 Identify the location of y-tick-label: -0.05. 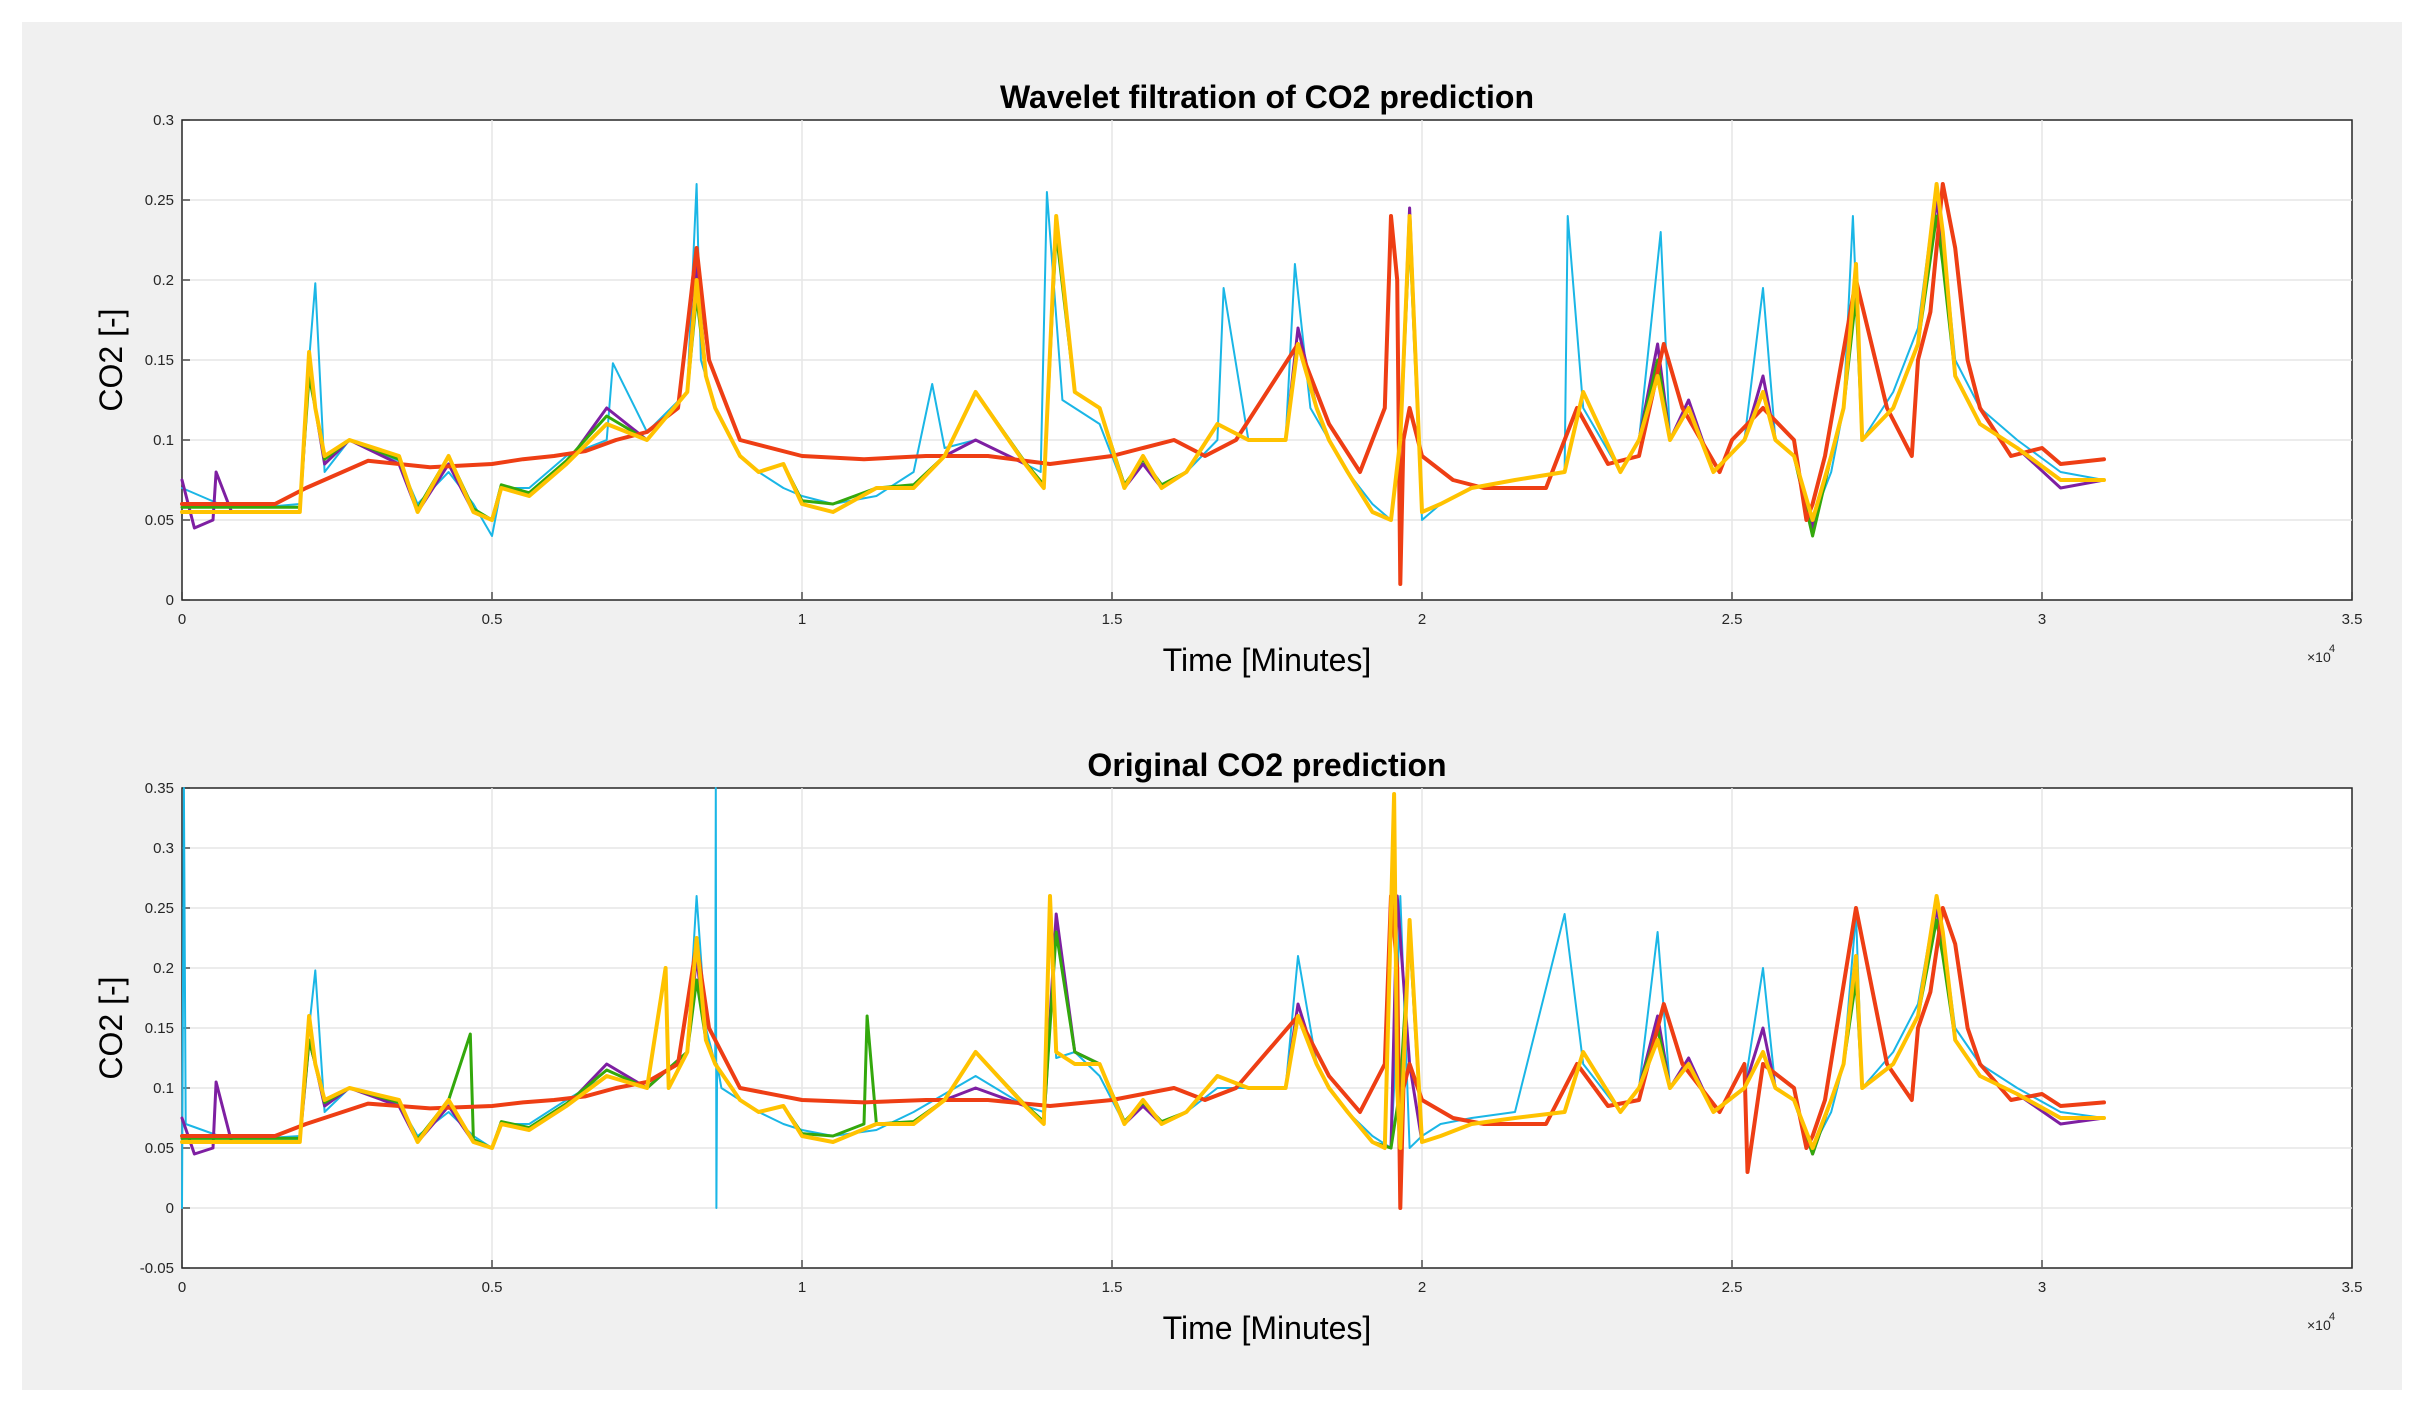
(157, 1268).